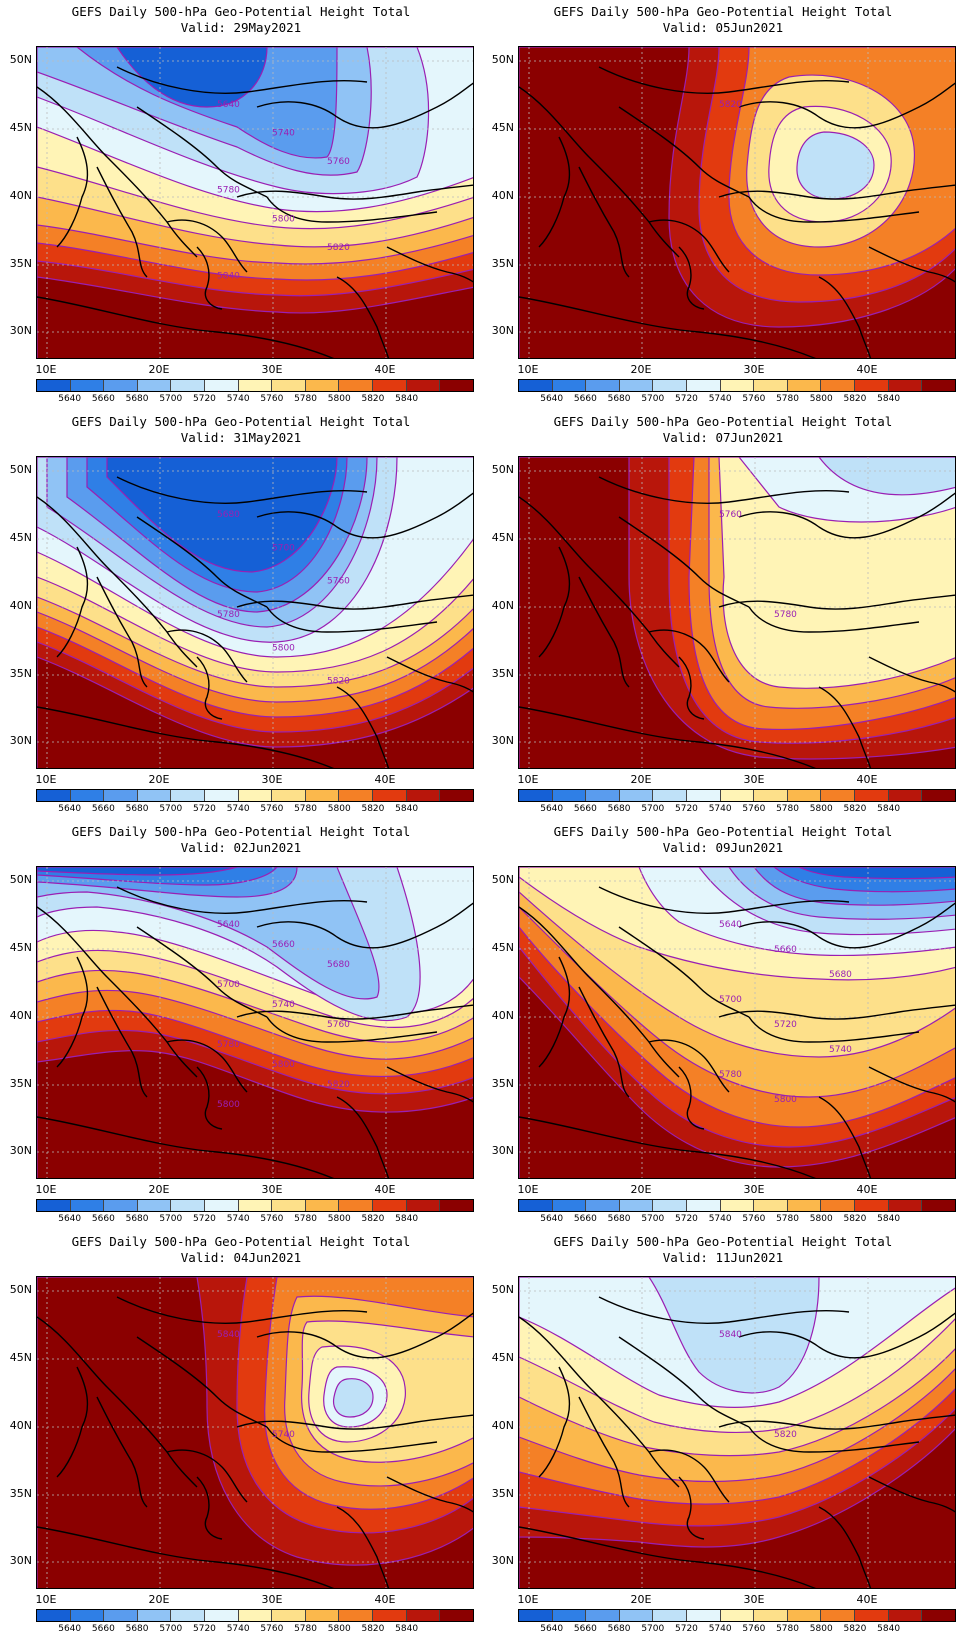 This screenshot has width=964, height=1640. What do you see at coordinates (737, 612) in the screenshot?
I see `height-field: 5760 5780` at bounding box center [737, 612].